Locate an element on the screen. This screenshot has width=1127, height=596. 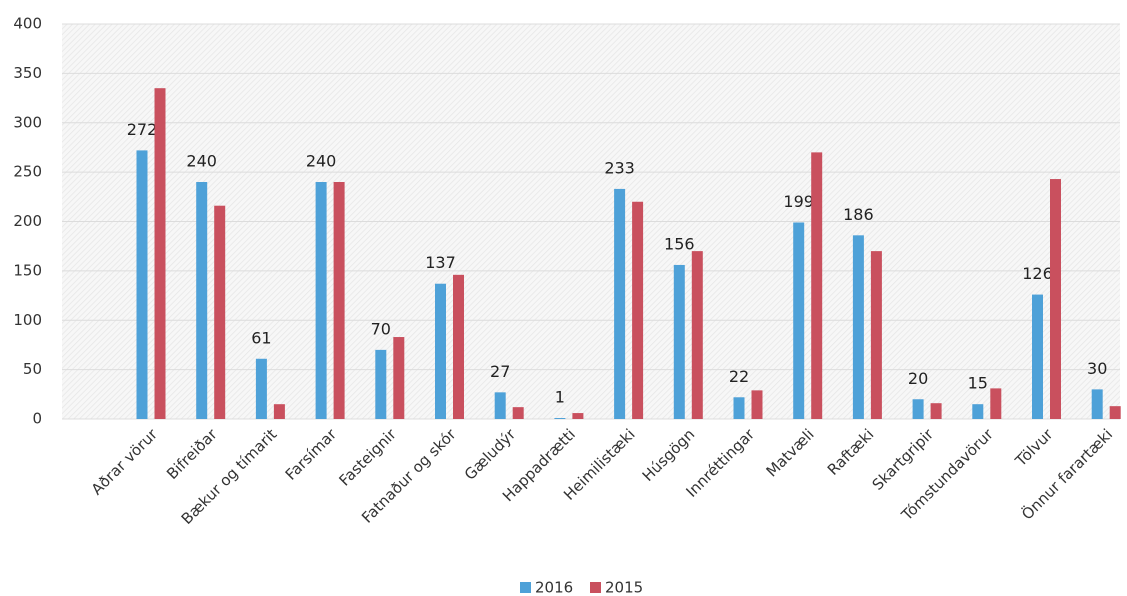
data-label: 15 is located at coordinates (978, 383).